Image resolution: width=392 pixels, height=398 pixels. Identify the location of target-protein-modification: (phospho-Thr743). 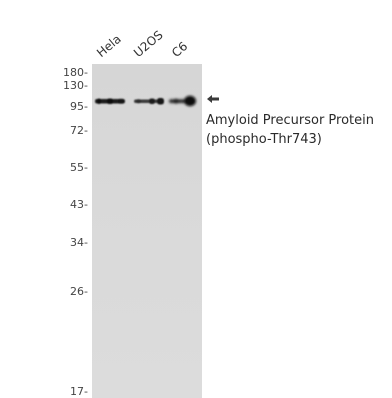
(264, 139).